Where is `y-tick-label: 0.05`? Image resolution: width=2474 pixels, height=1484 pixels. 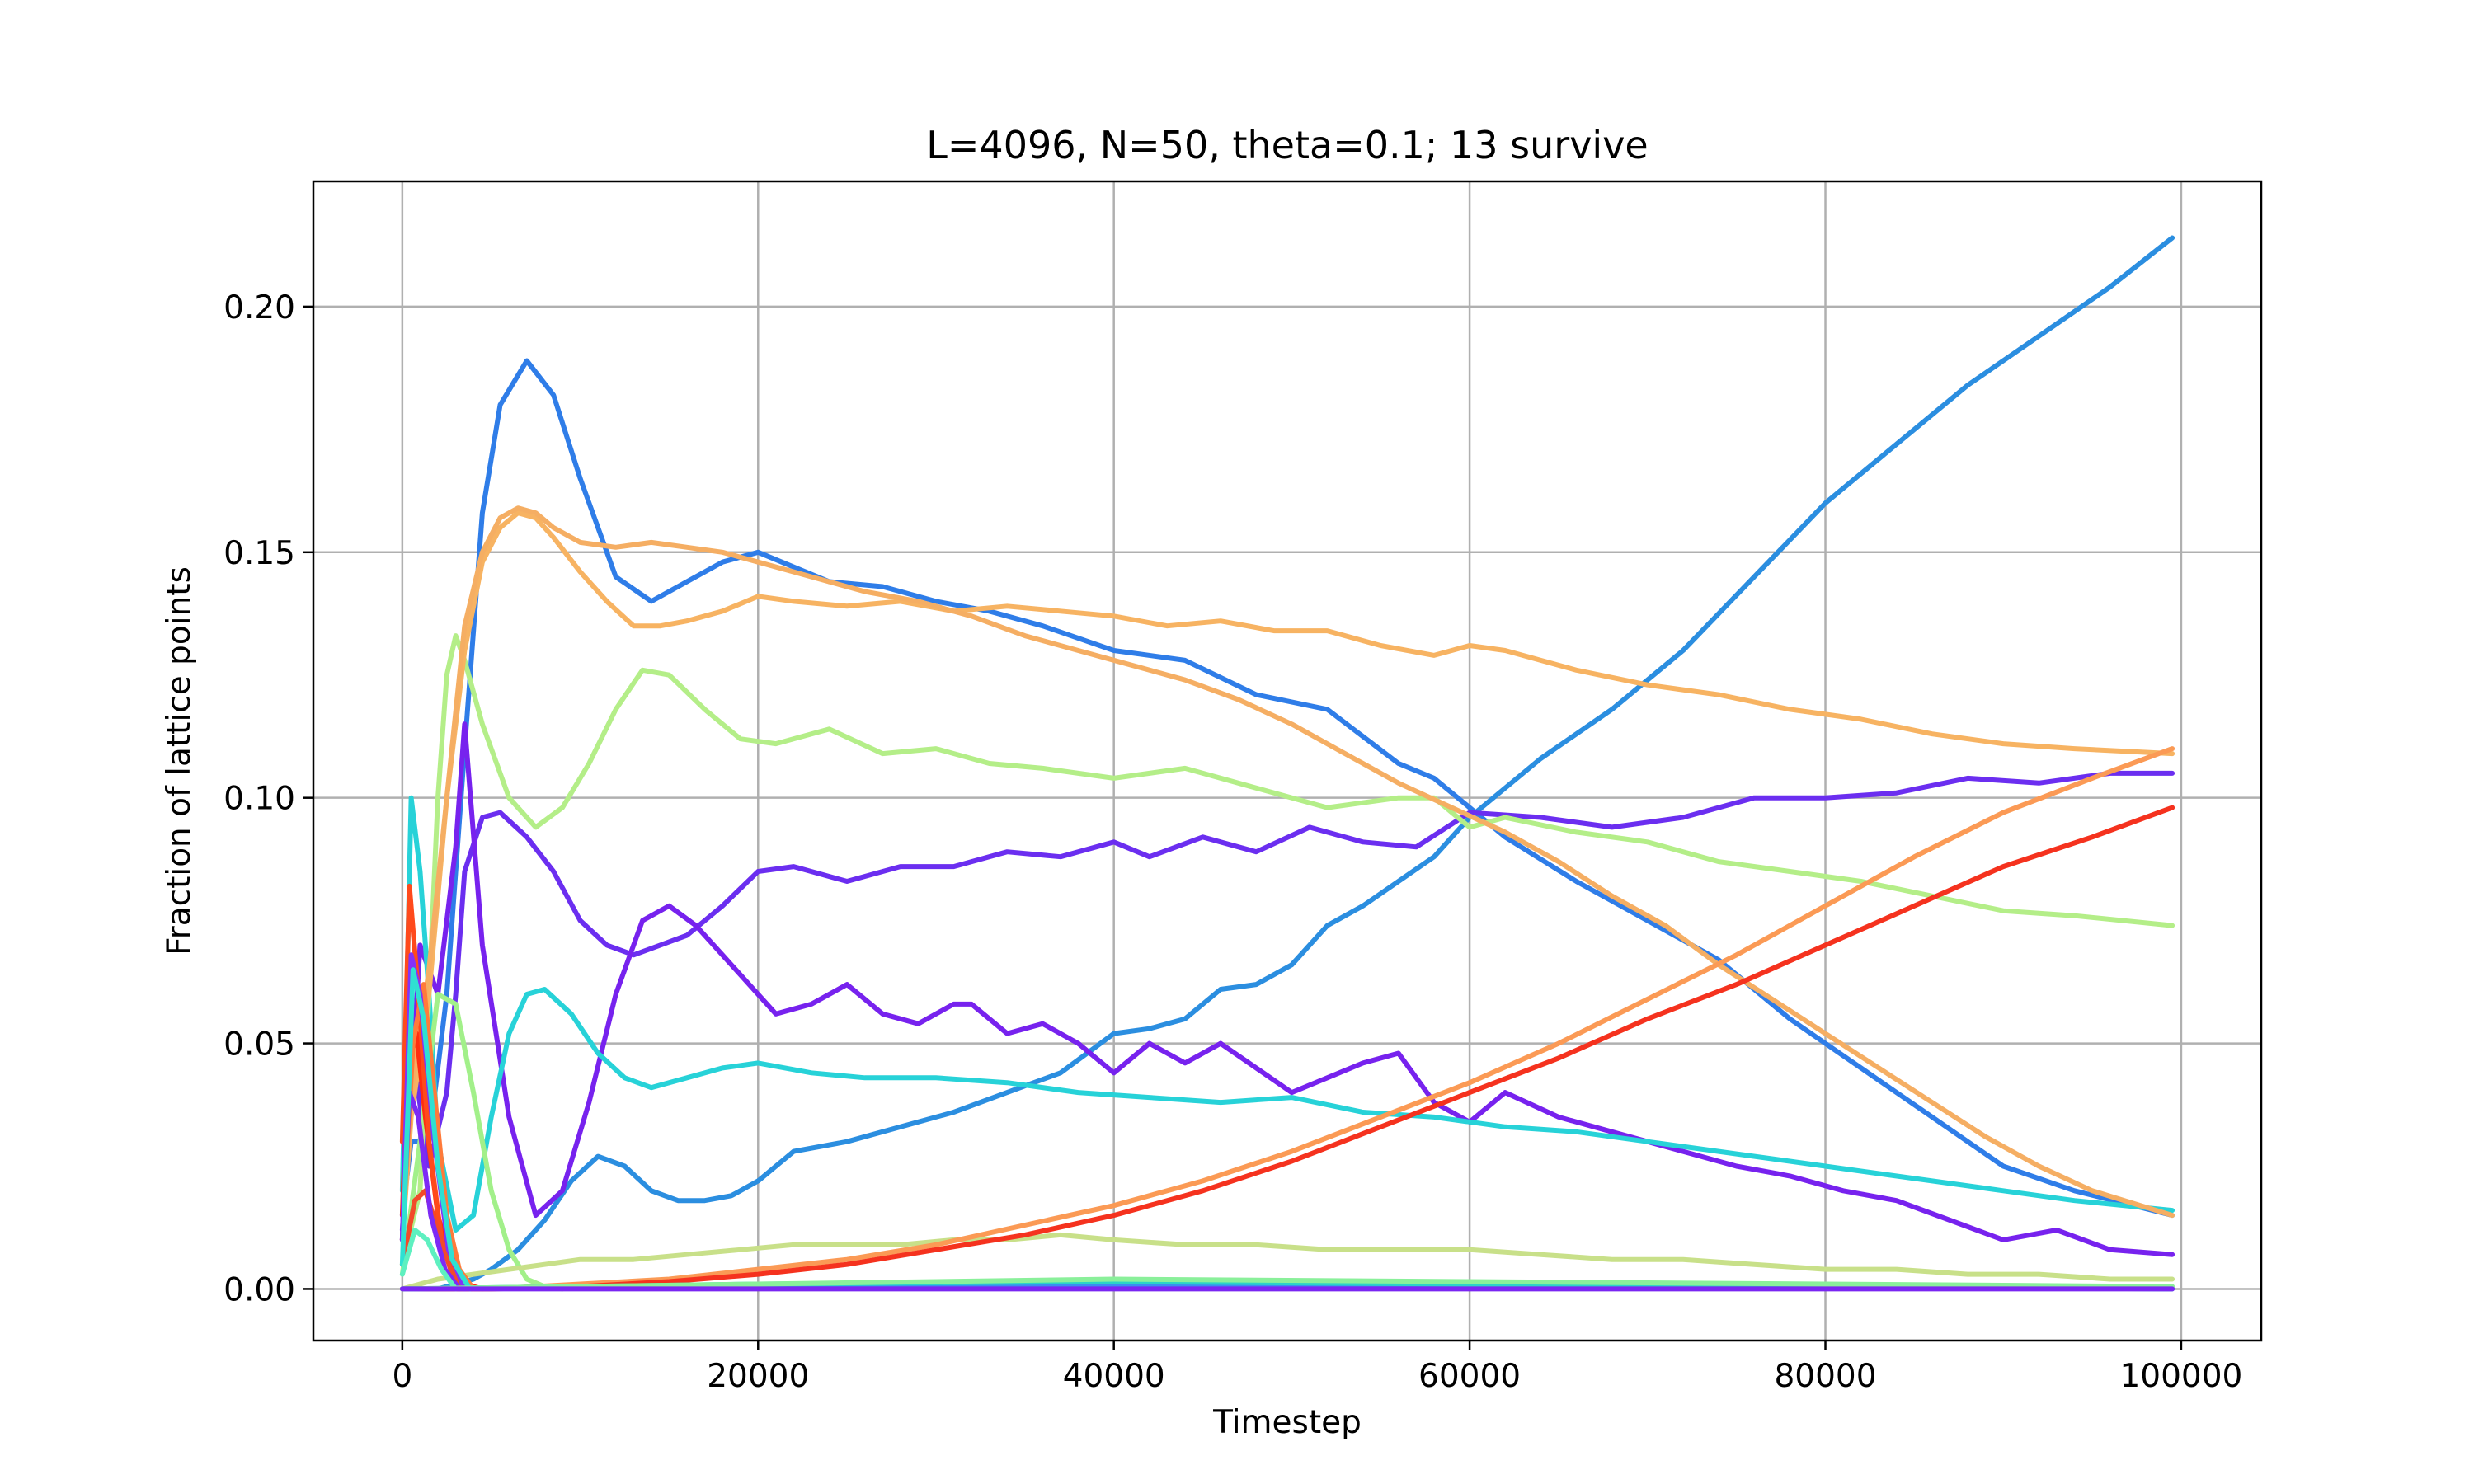
y-tick-label: 0.05 is located at coordinates (259, 1045).